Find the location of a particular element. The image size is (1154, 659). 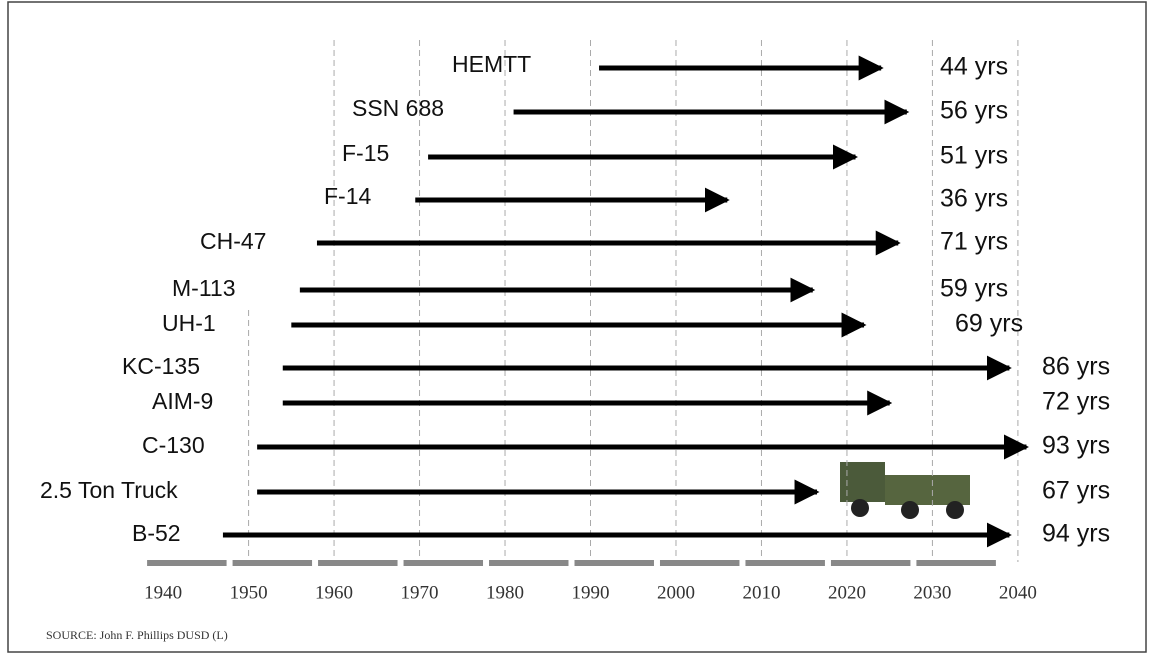

system-name: B-52 is located at coordinates (156, 533).